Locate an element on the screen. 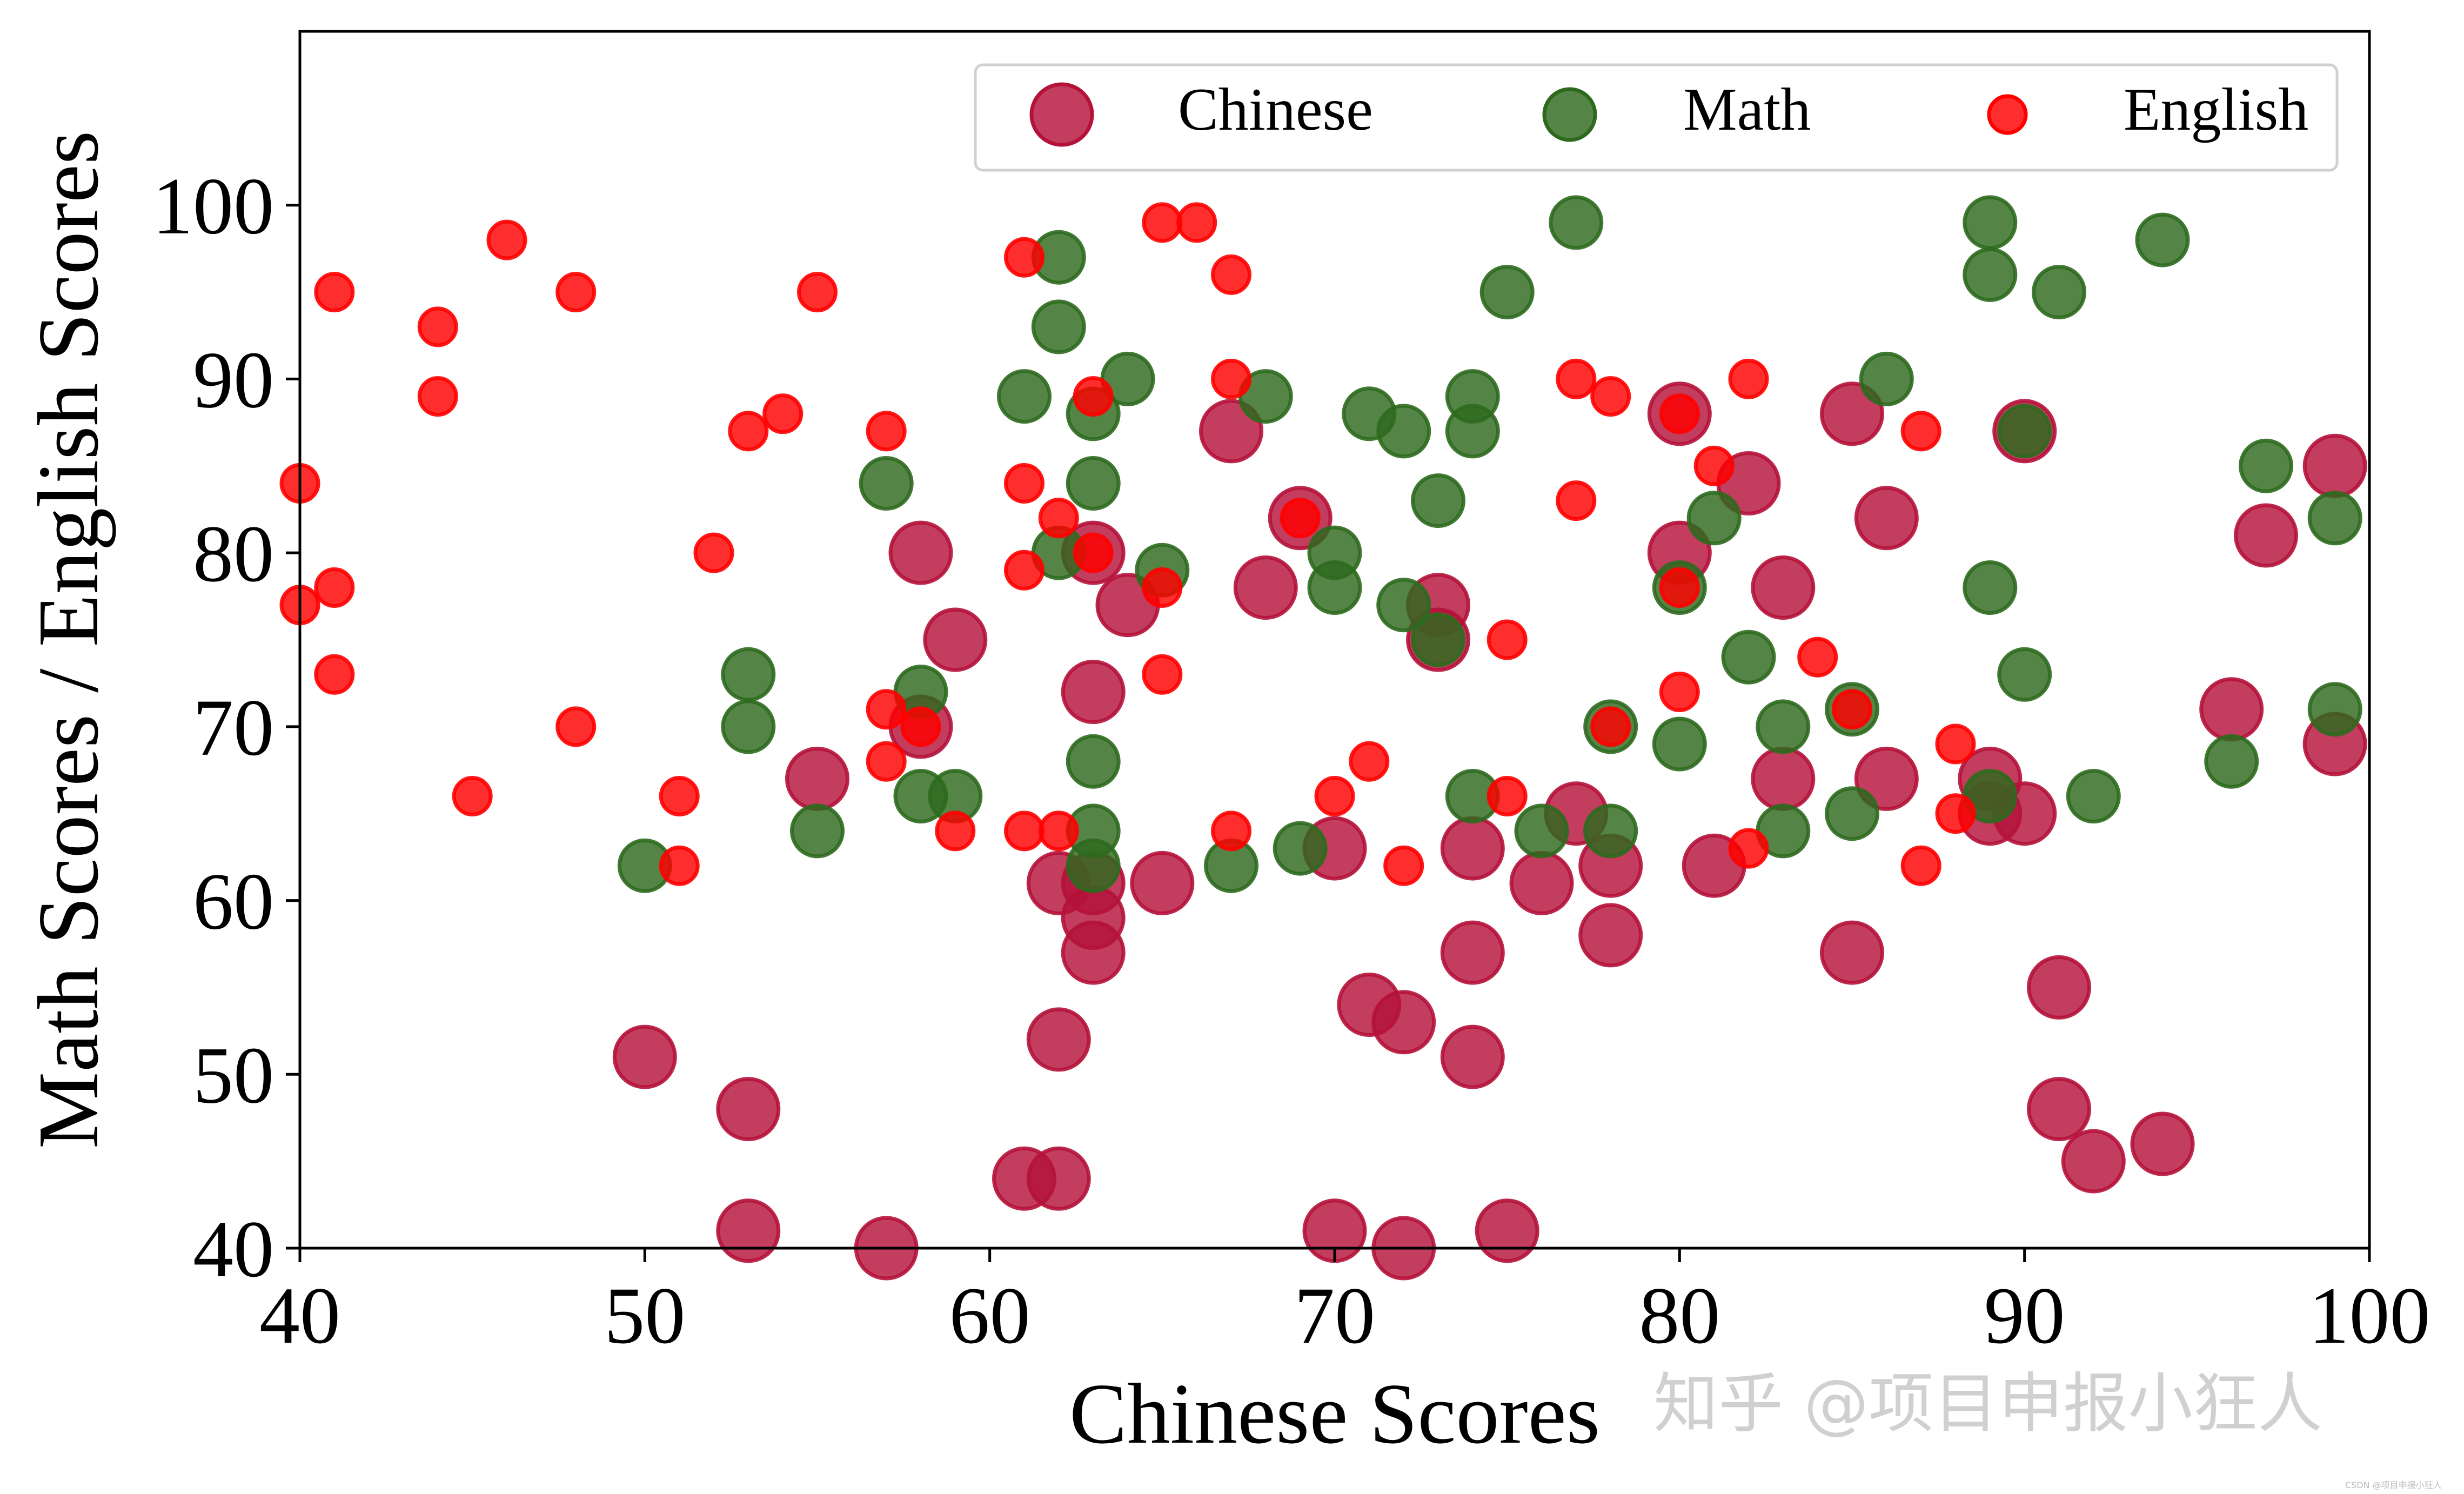 This screenshot has height=1494, width=2464. y-tick-label: 40 is located at coordinates (234, 1249).